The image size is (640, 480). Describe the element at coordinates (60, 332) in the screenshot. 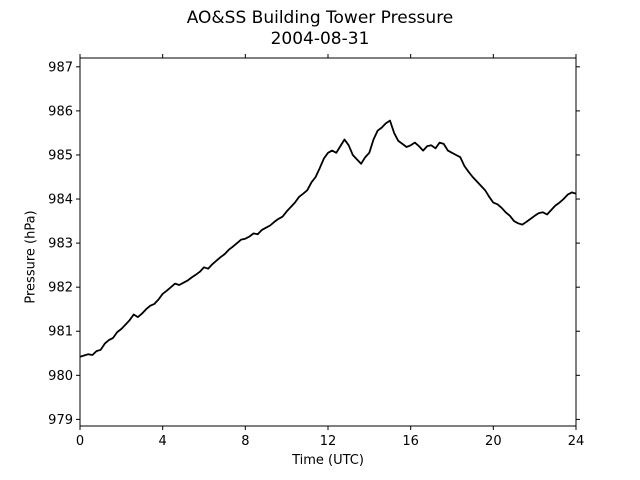

I see `y-tick-label: 981` at that location.